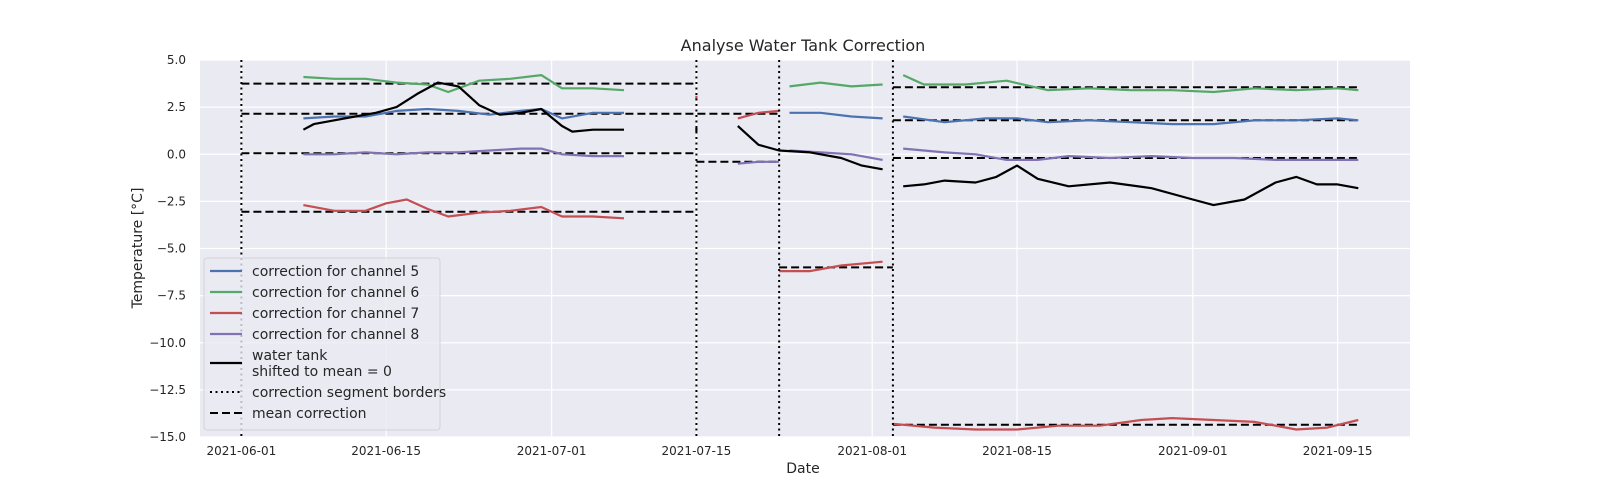 This screenshot has width=1600, height=500. What do you see at coordinates (349, 393) in the screenshot?
I see `legend-label: correction segment borders` at bounding box center [349, 393].